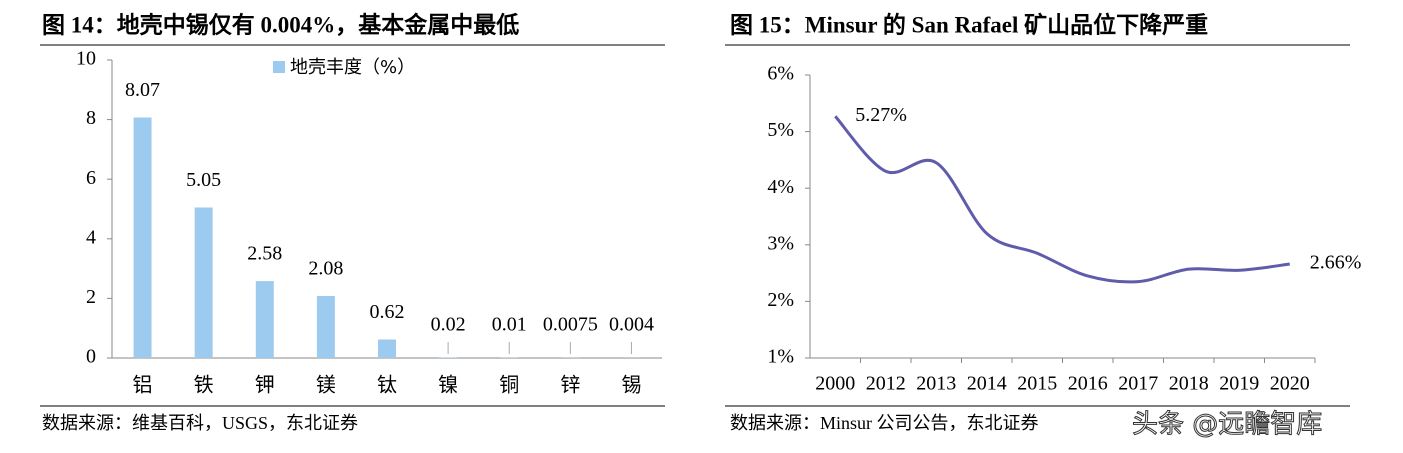 Image resolution: width=1403 pixels, height=453 pixels. What do you see at coordinates (91, 237) in the screenshot?
I see `y-tick-label: 4` at bounding box center [91, 237].